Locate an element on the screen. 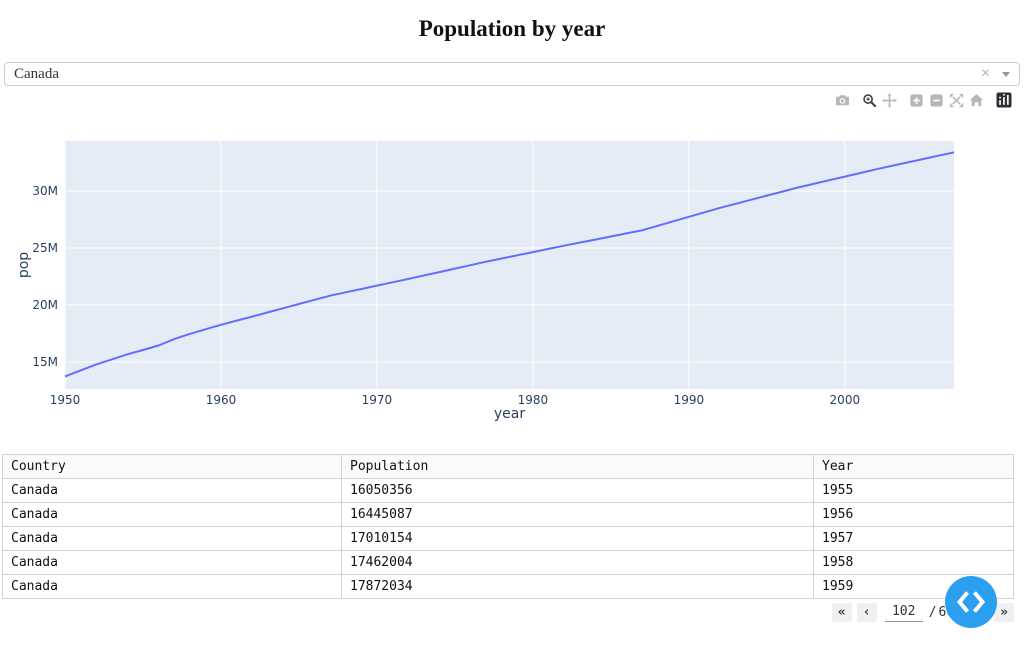 This screenshot has width=1024, height=646. table-cell: 16445087 is located at coordinates (577, 514).